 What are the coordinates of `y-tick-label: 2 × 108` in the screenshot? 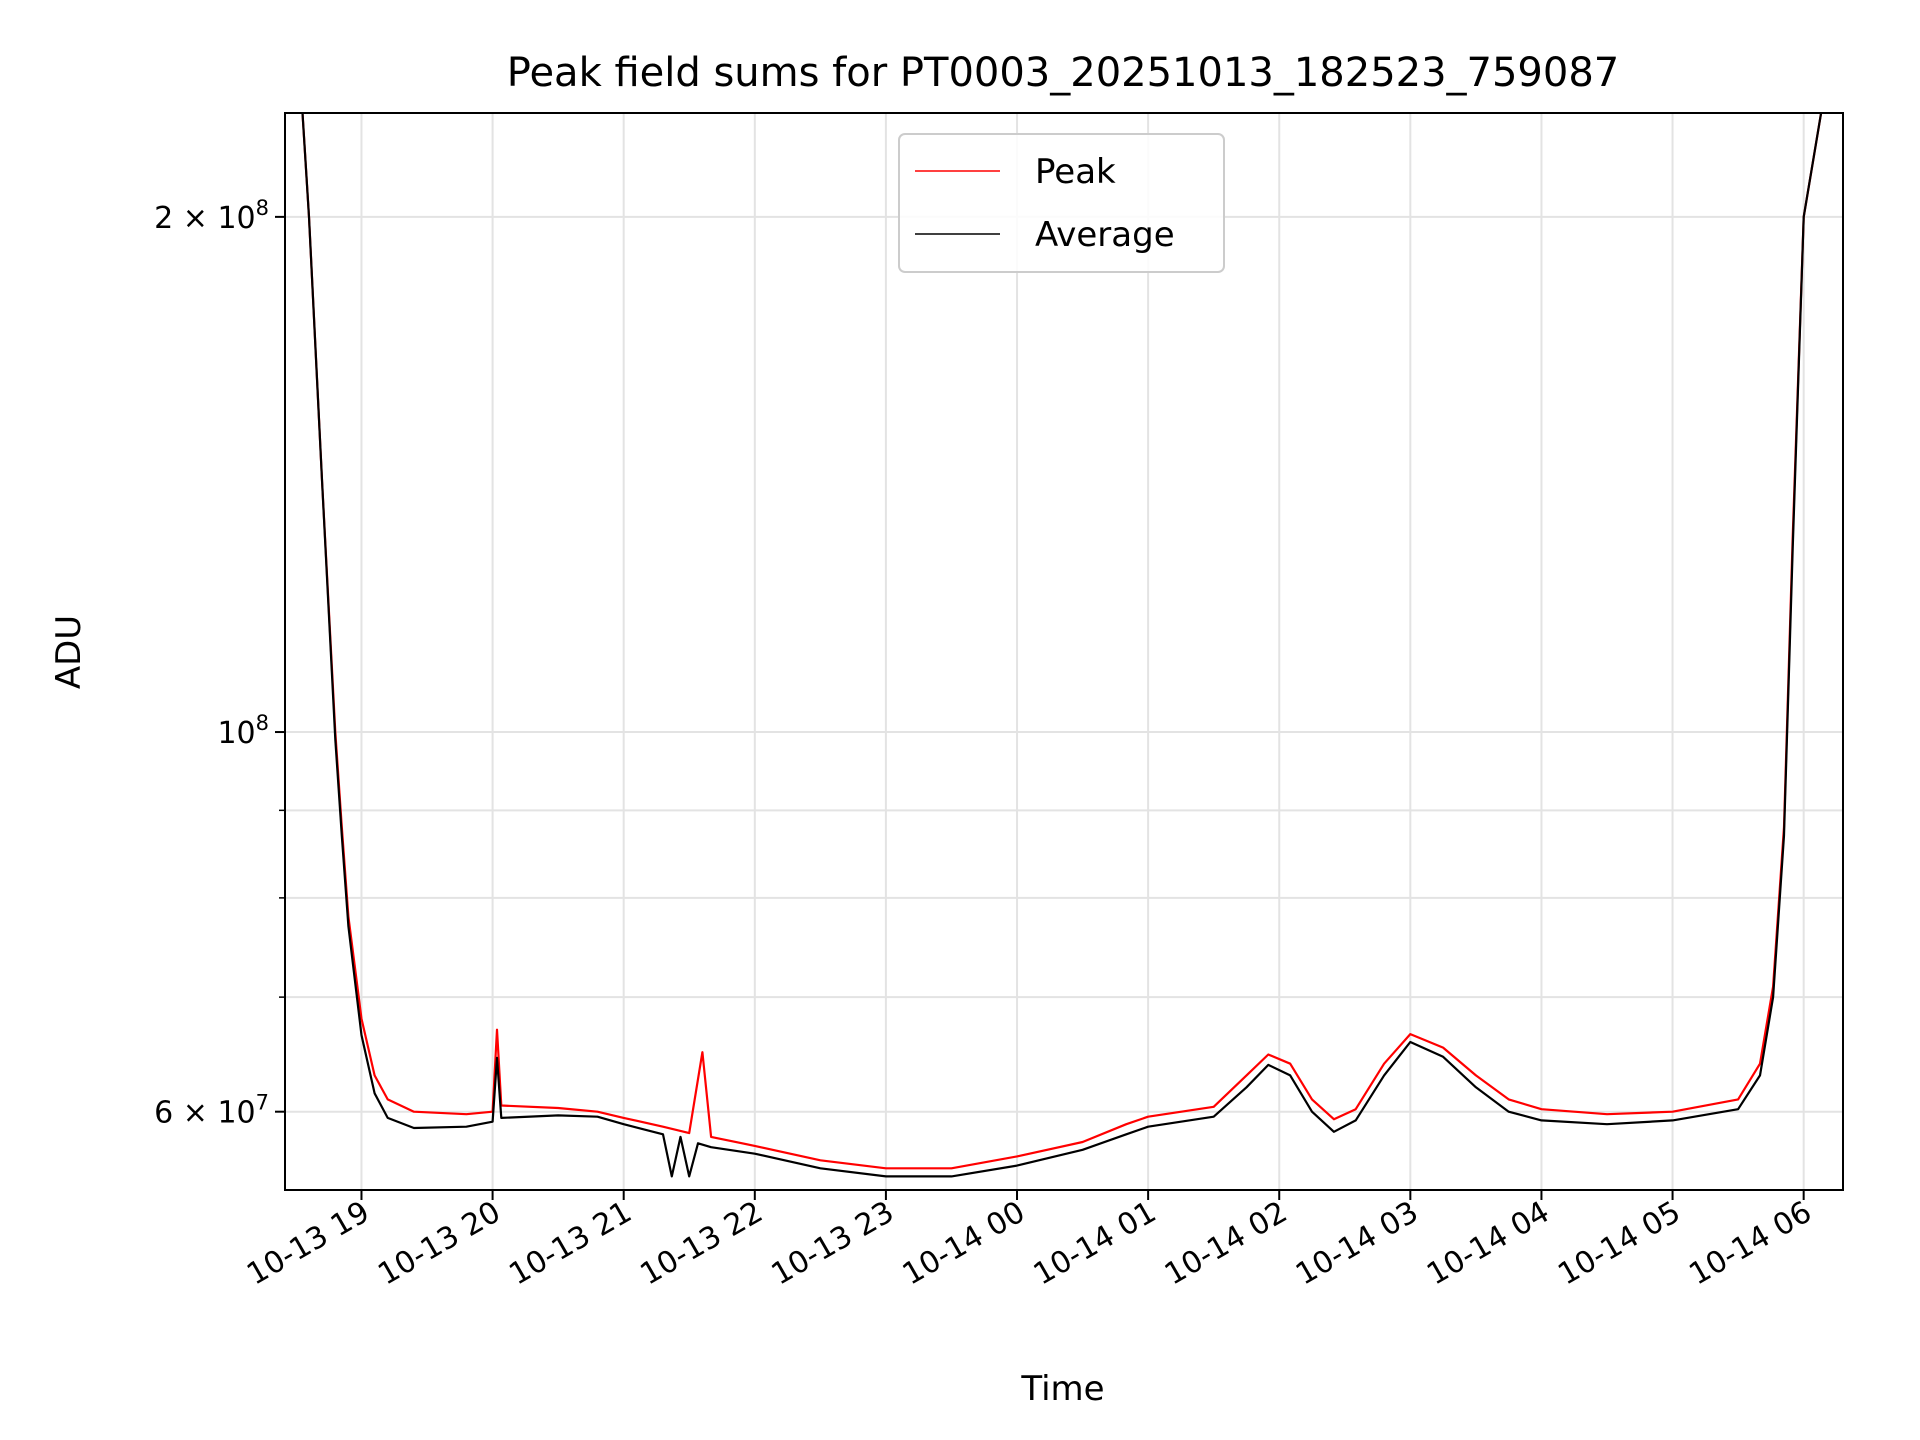 It's located at (211, 216).